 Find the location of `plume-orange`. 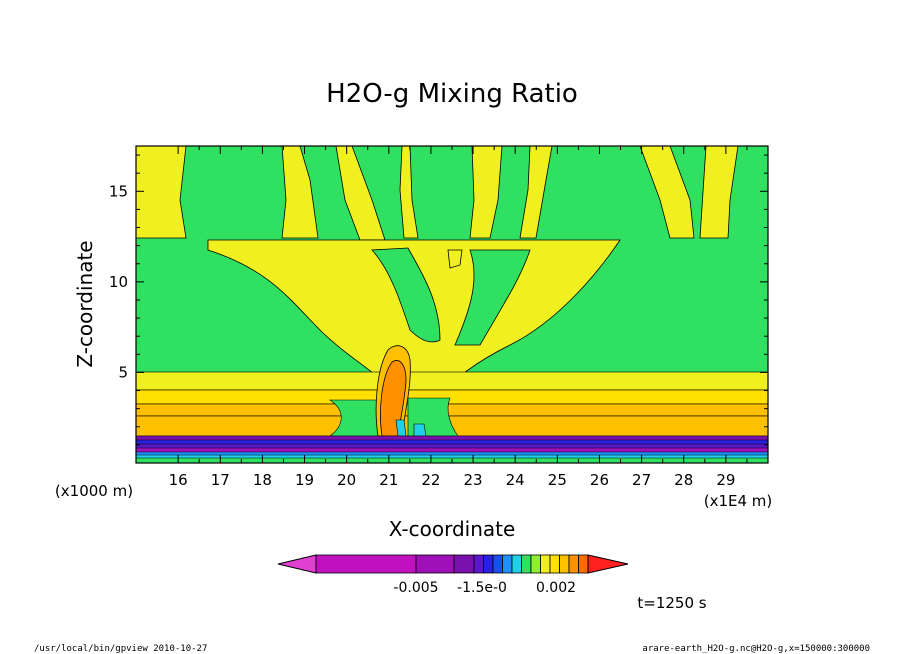

plume-orange is located at coordinates (393, 398).